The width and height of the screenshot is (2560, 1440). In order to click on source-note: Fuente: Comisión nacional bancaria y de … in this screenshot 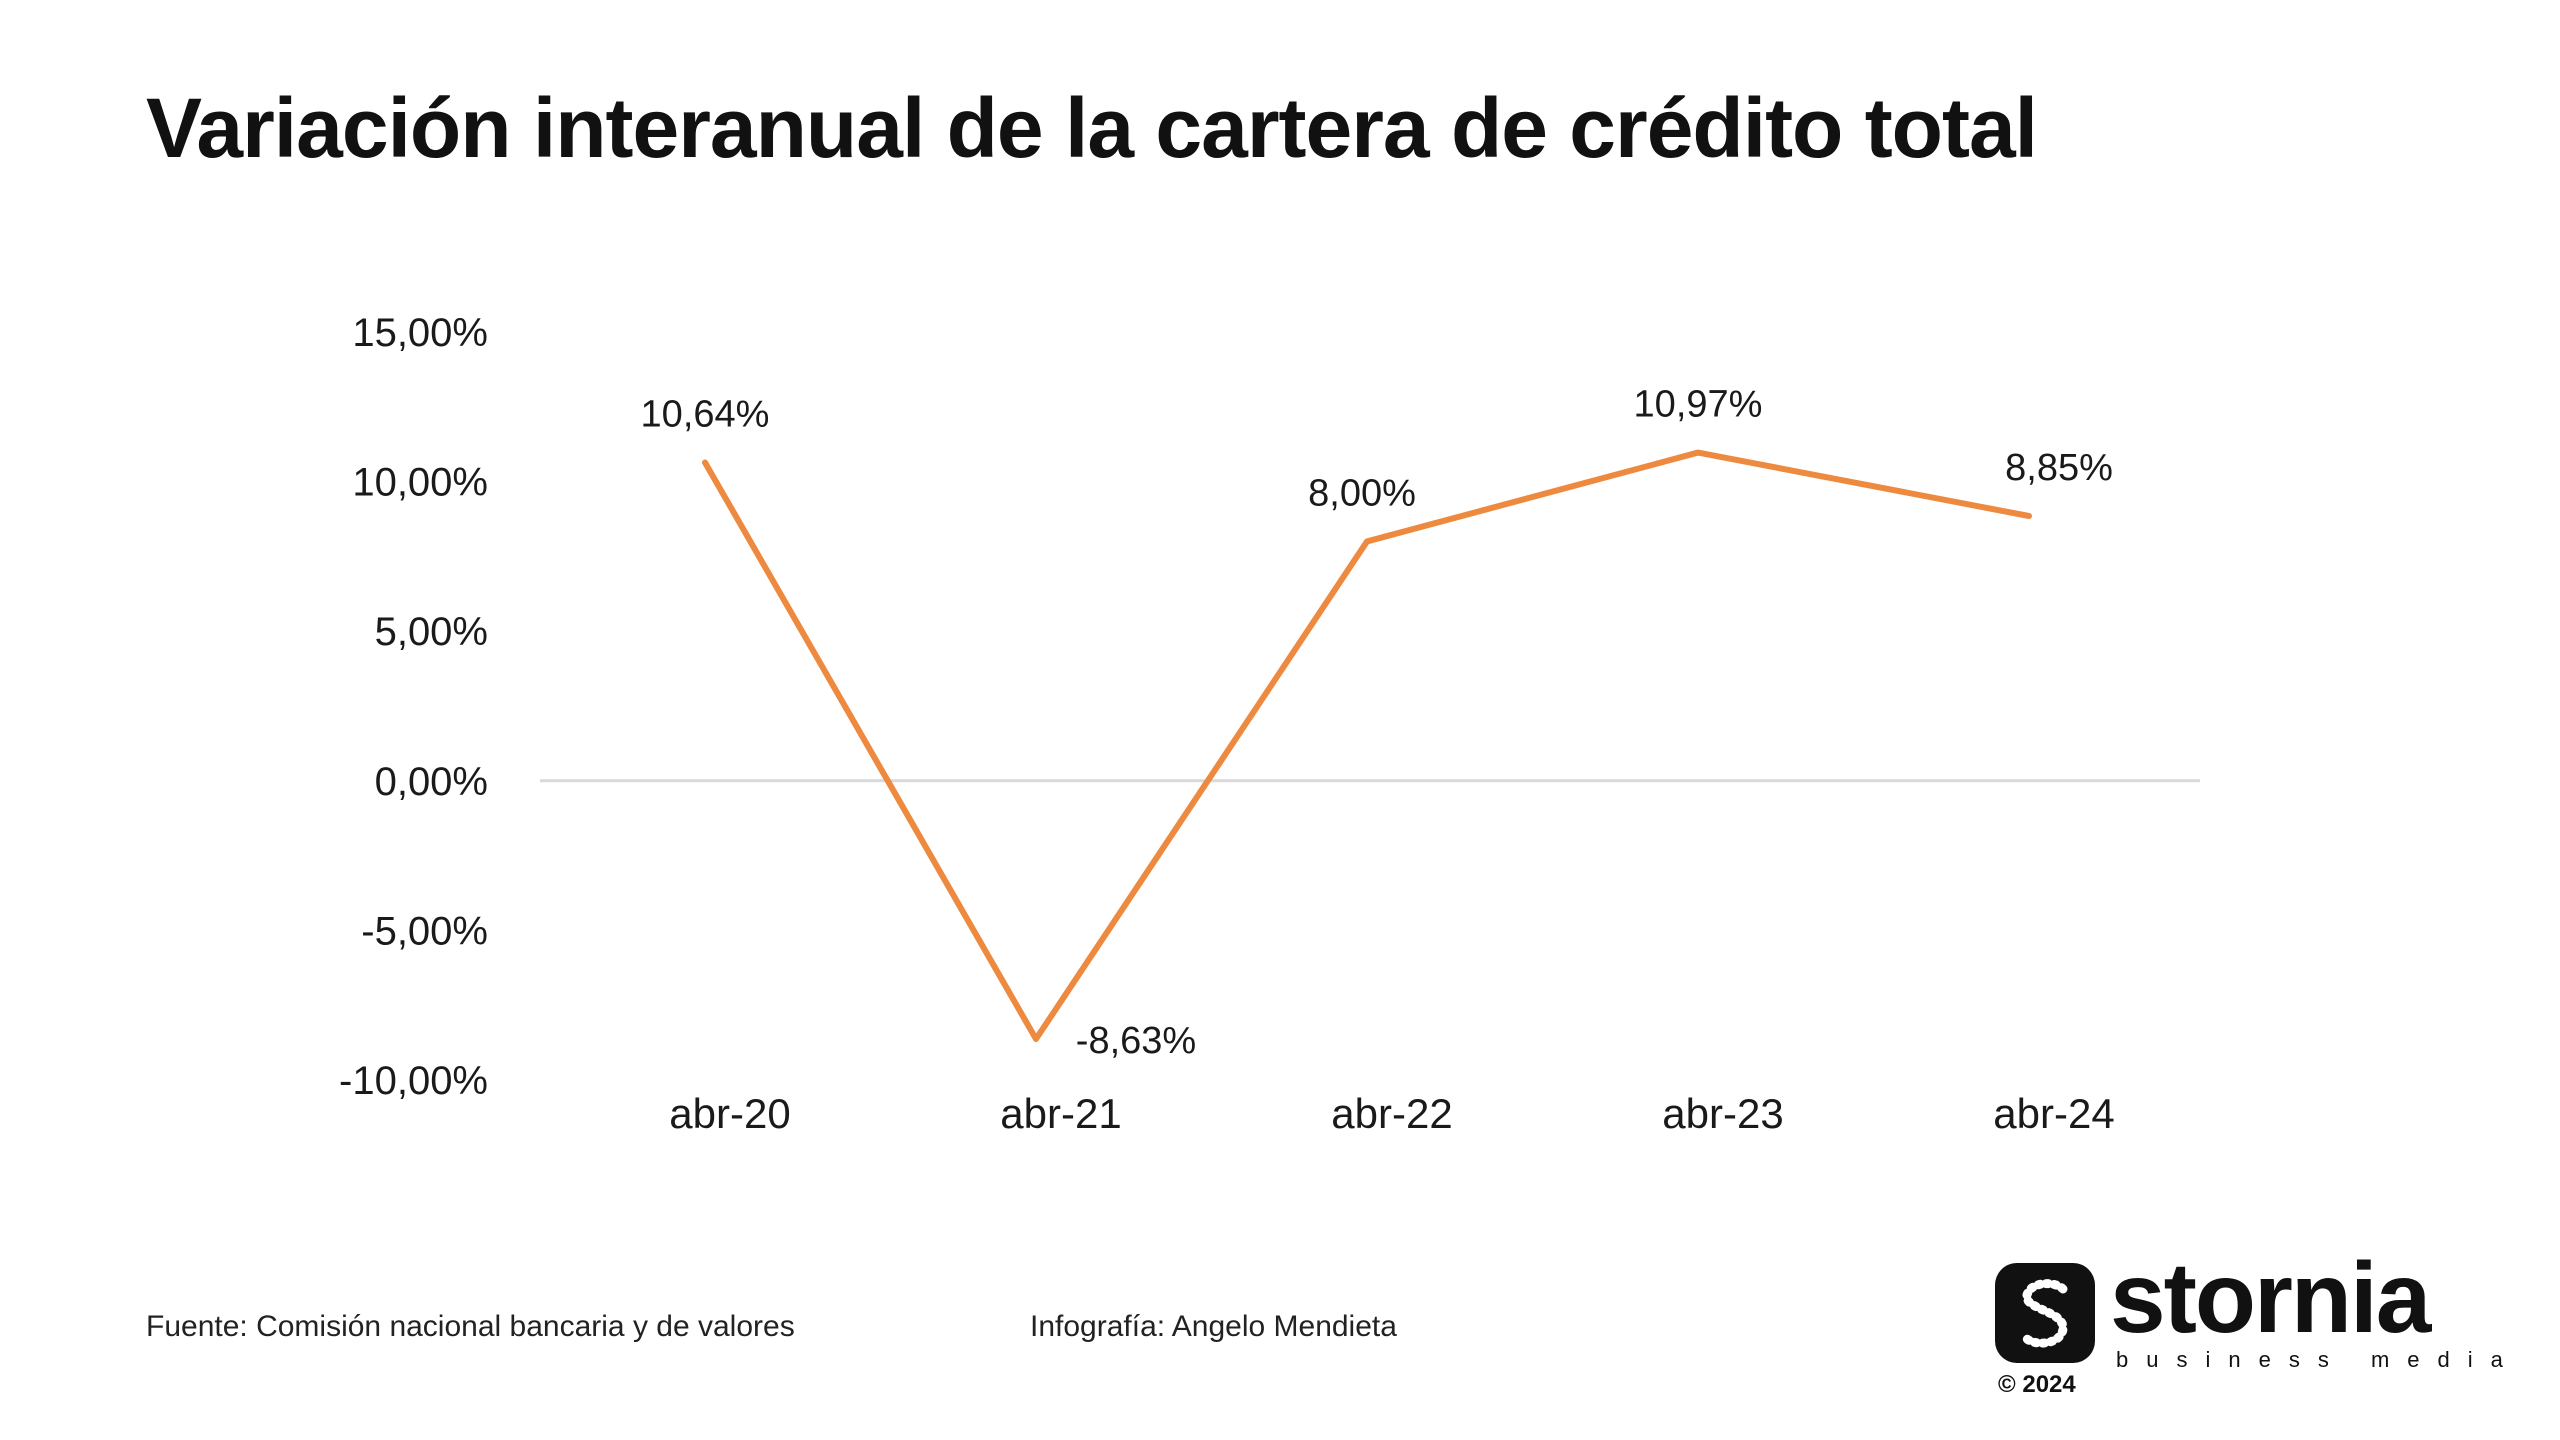, I will do `click(470, 1326)`.